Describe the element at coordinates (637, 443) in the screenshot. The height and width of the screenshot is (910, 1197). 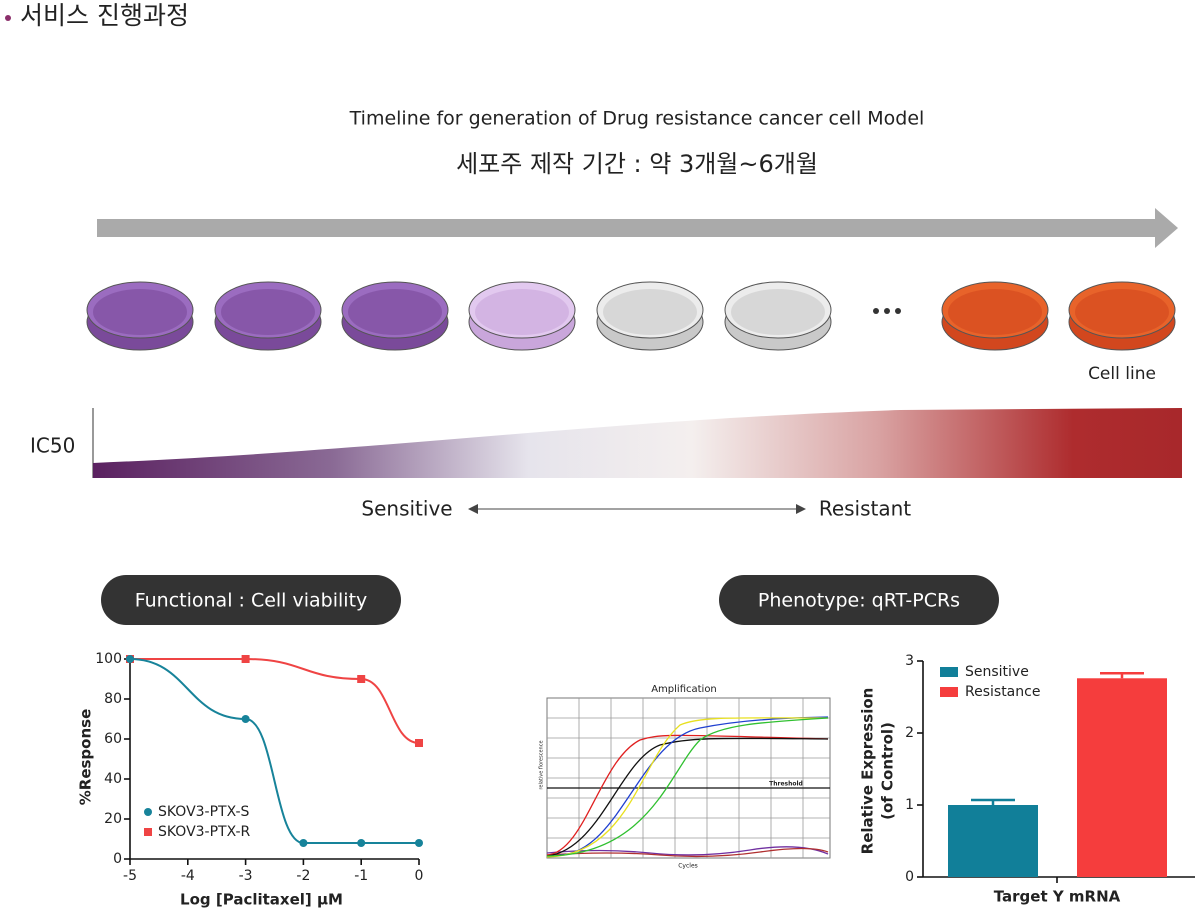
I see `ic50-gradient` at that location.